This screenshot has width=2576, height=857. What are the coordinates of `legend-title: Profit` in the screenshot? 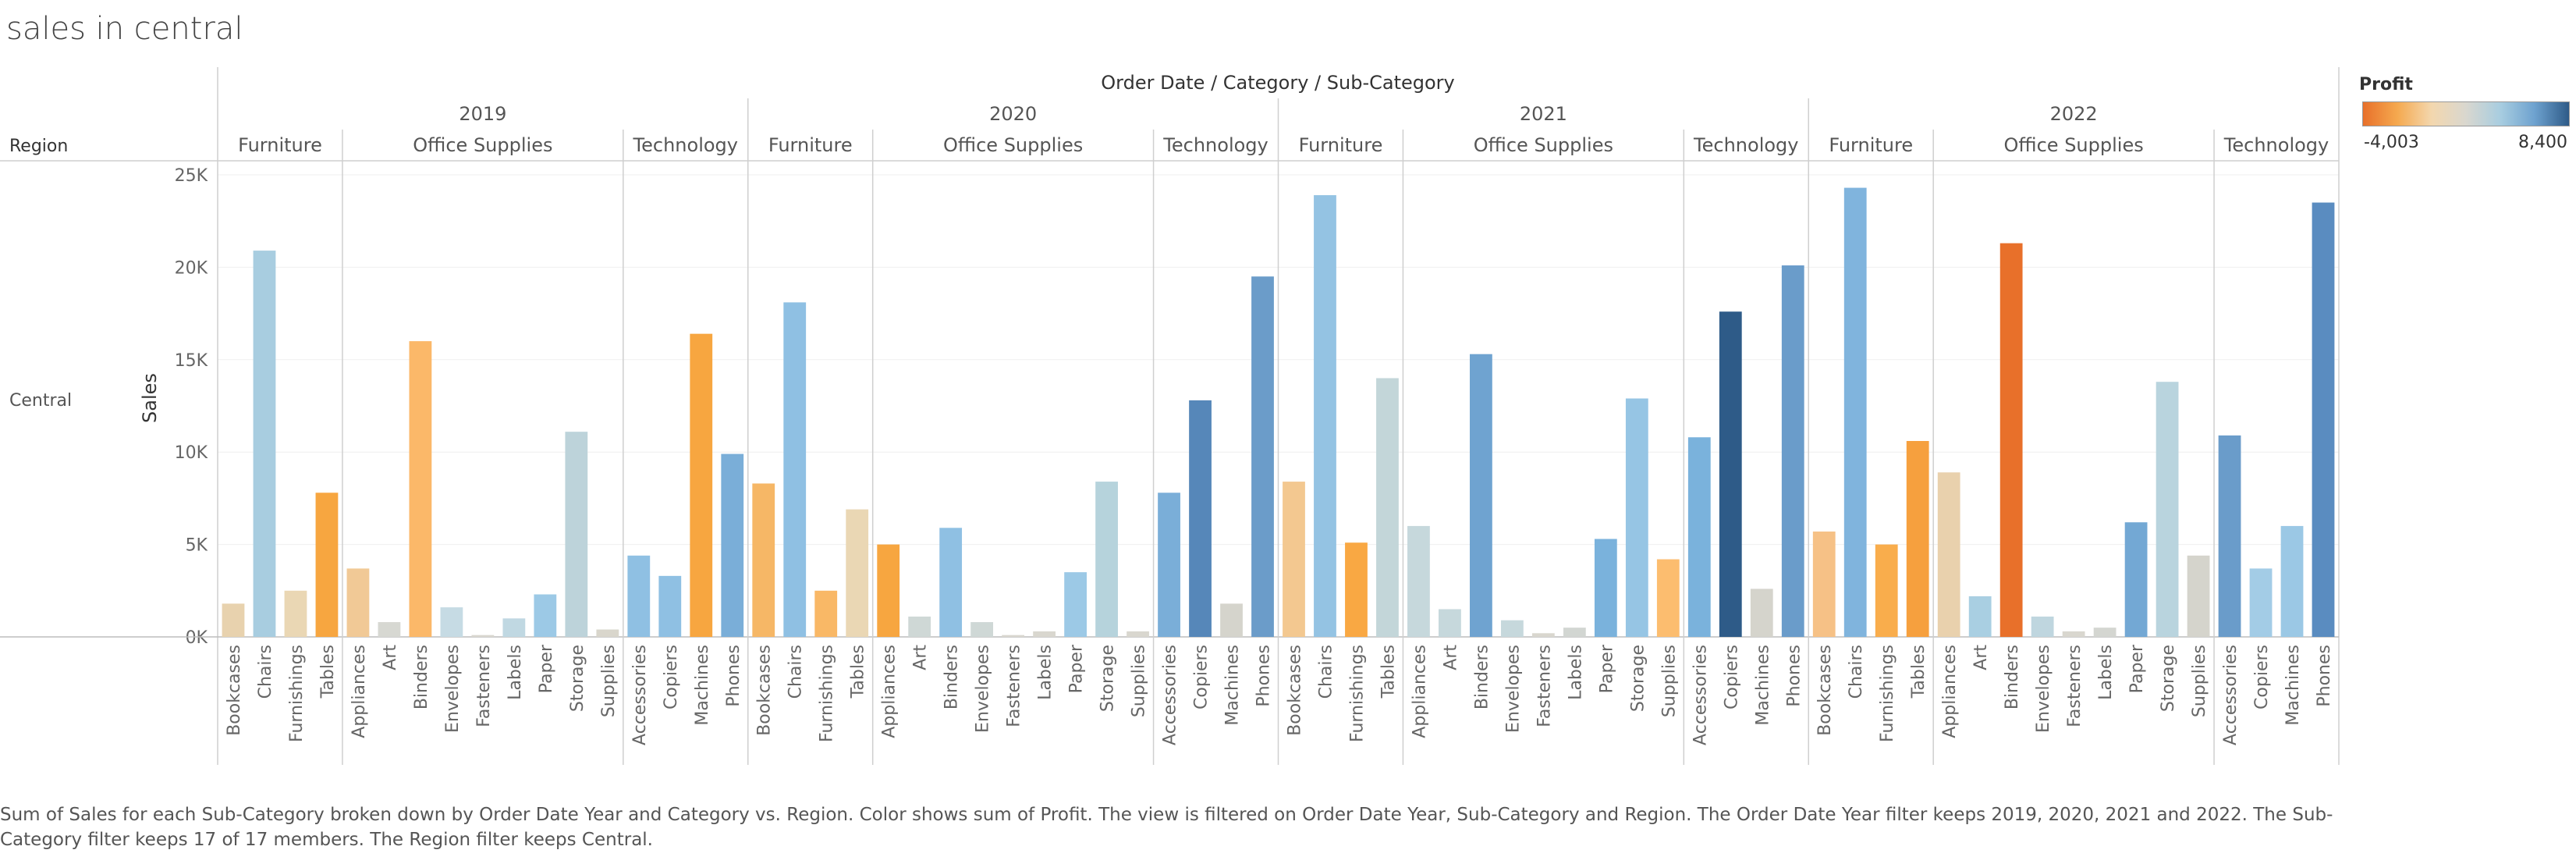 It's located at (2386, 84).